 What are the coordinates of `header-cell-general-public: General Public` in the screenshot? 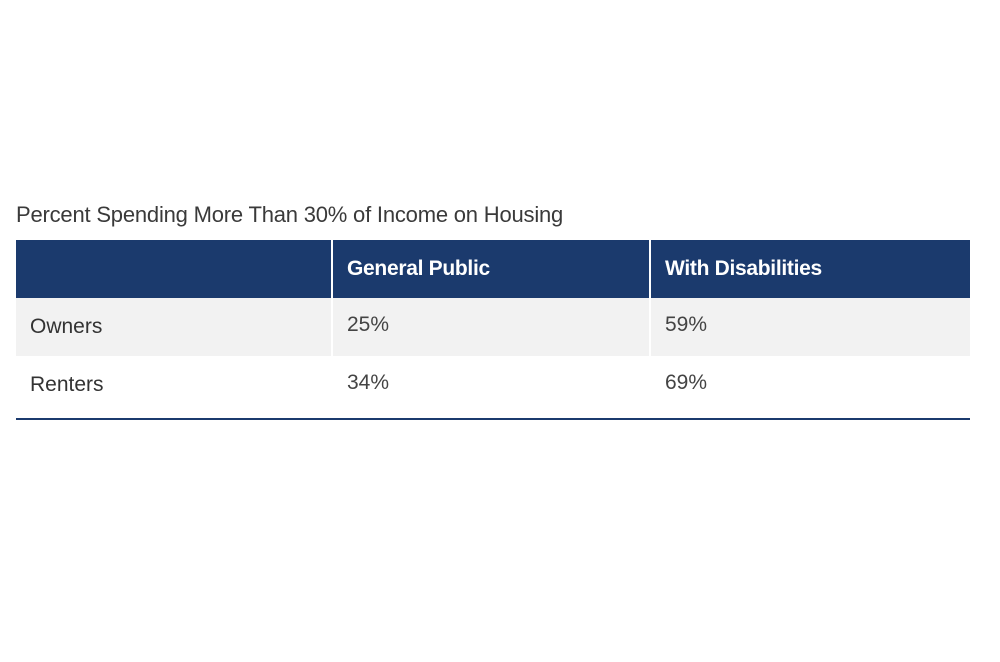 It's located at (492, 269).